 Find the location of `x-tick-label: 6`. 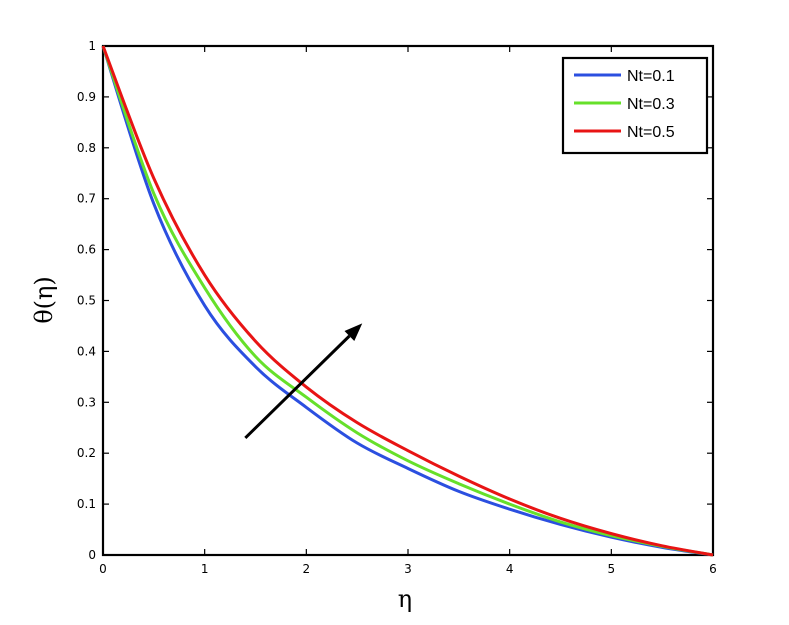

x-tick-label: 6 is located at coordinates (713, 569).